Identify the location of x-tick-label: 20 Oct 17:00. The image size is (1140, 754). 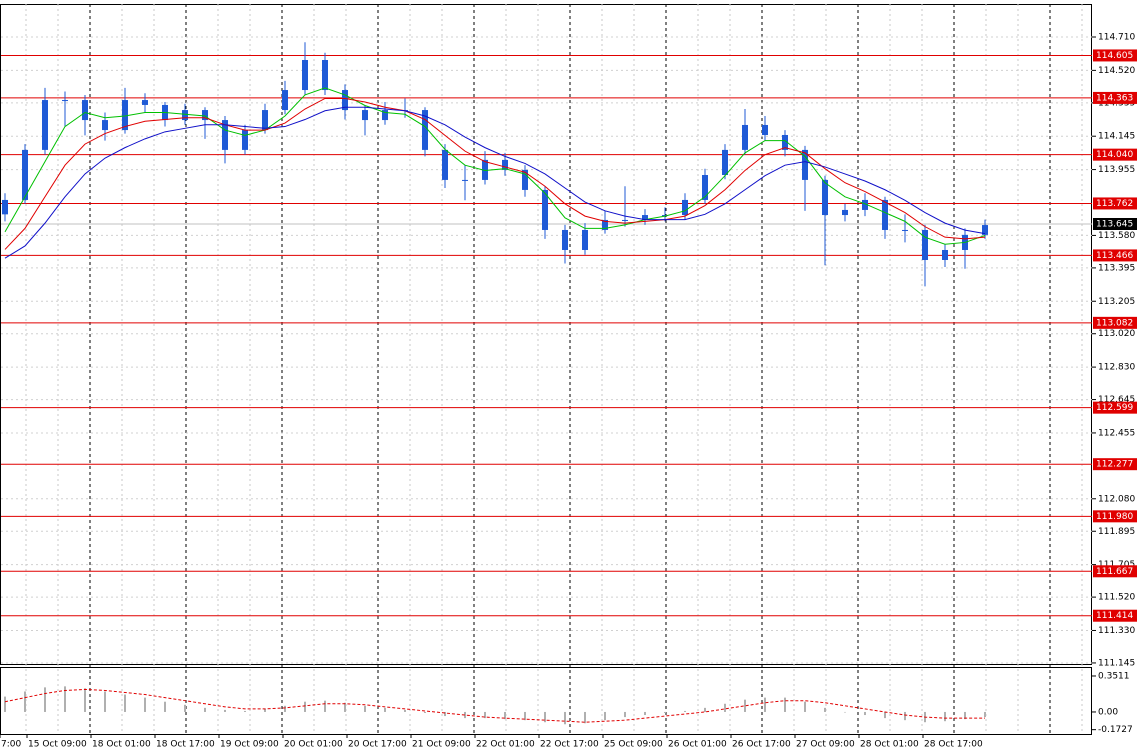
(377, 745).